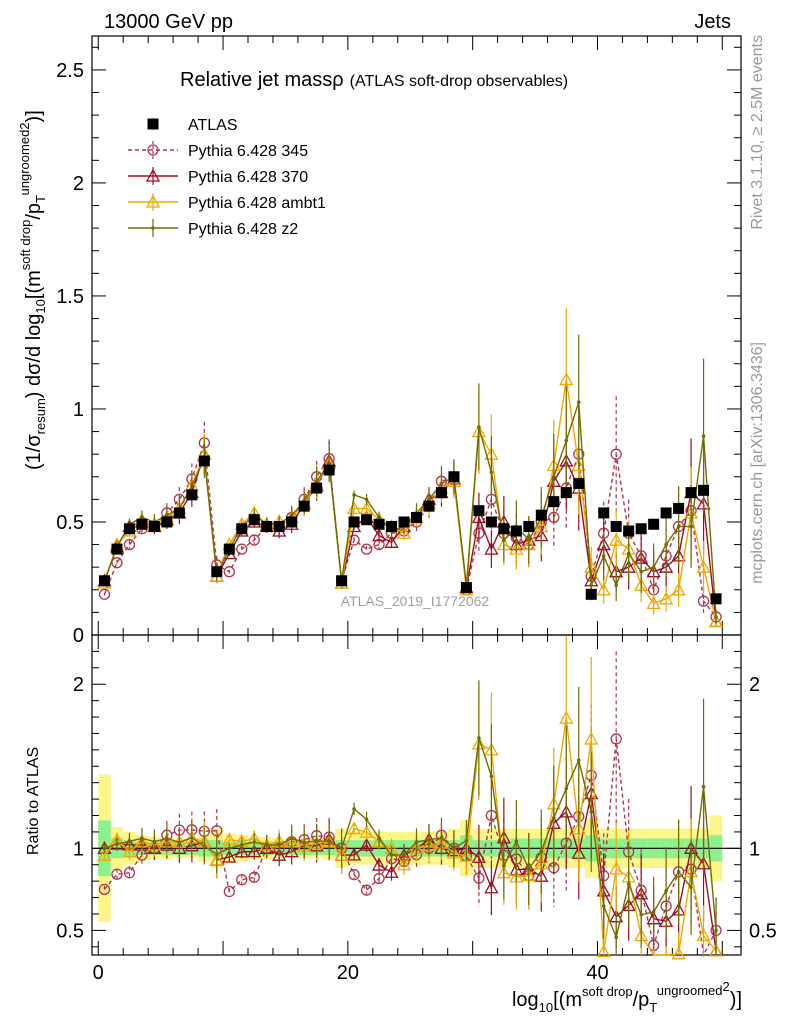 The image size is (786, 1024). Describe the element at coordinates (78, 685) in the screenshot. I see `ratio-tick-label: 2` at that location.